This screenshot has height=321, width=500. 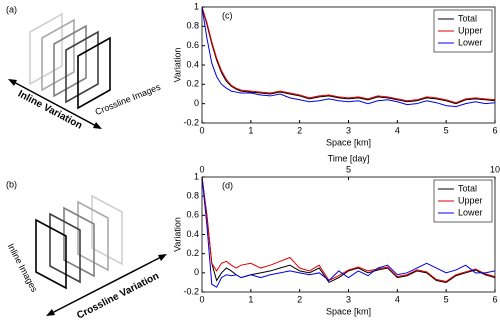 I want to click on diagram-a: (a) Inline Variation Crossline Images, so click(x=84, y=67).